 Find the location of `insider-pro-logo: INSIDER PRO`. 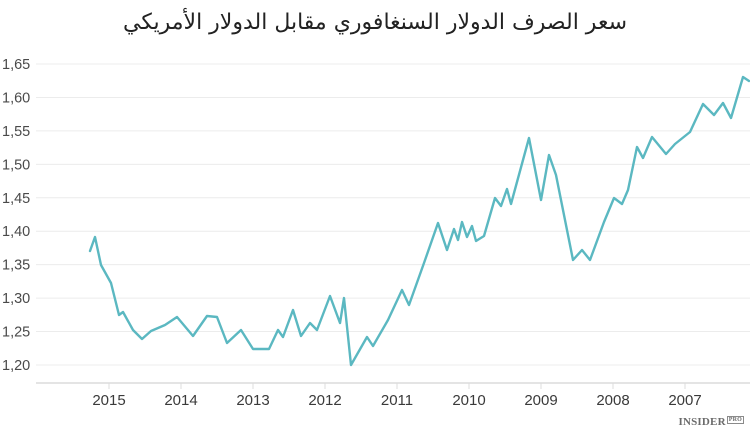

insider-pro-logo: INSIDER PRO is located at coordinates (711, 422).